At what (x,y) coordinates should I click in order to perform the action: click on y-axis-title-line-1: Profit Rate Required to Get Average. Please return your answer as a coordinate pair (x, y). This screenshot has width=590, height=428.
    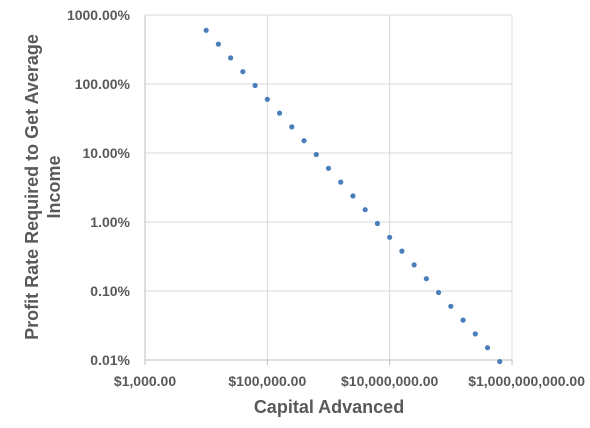
    Looking at the image, I should click on (32, 187).